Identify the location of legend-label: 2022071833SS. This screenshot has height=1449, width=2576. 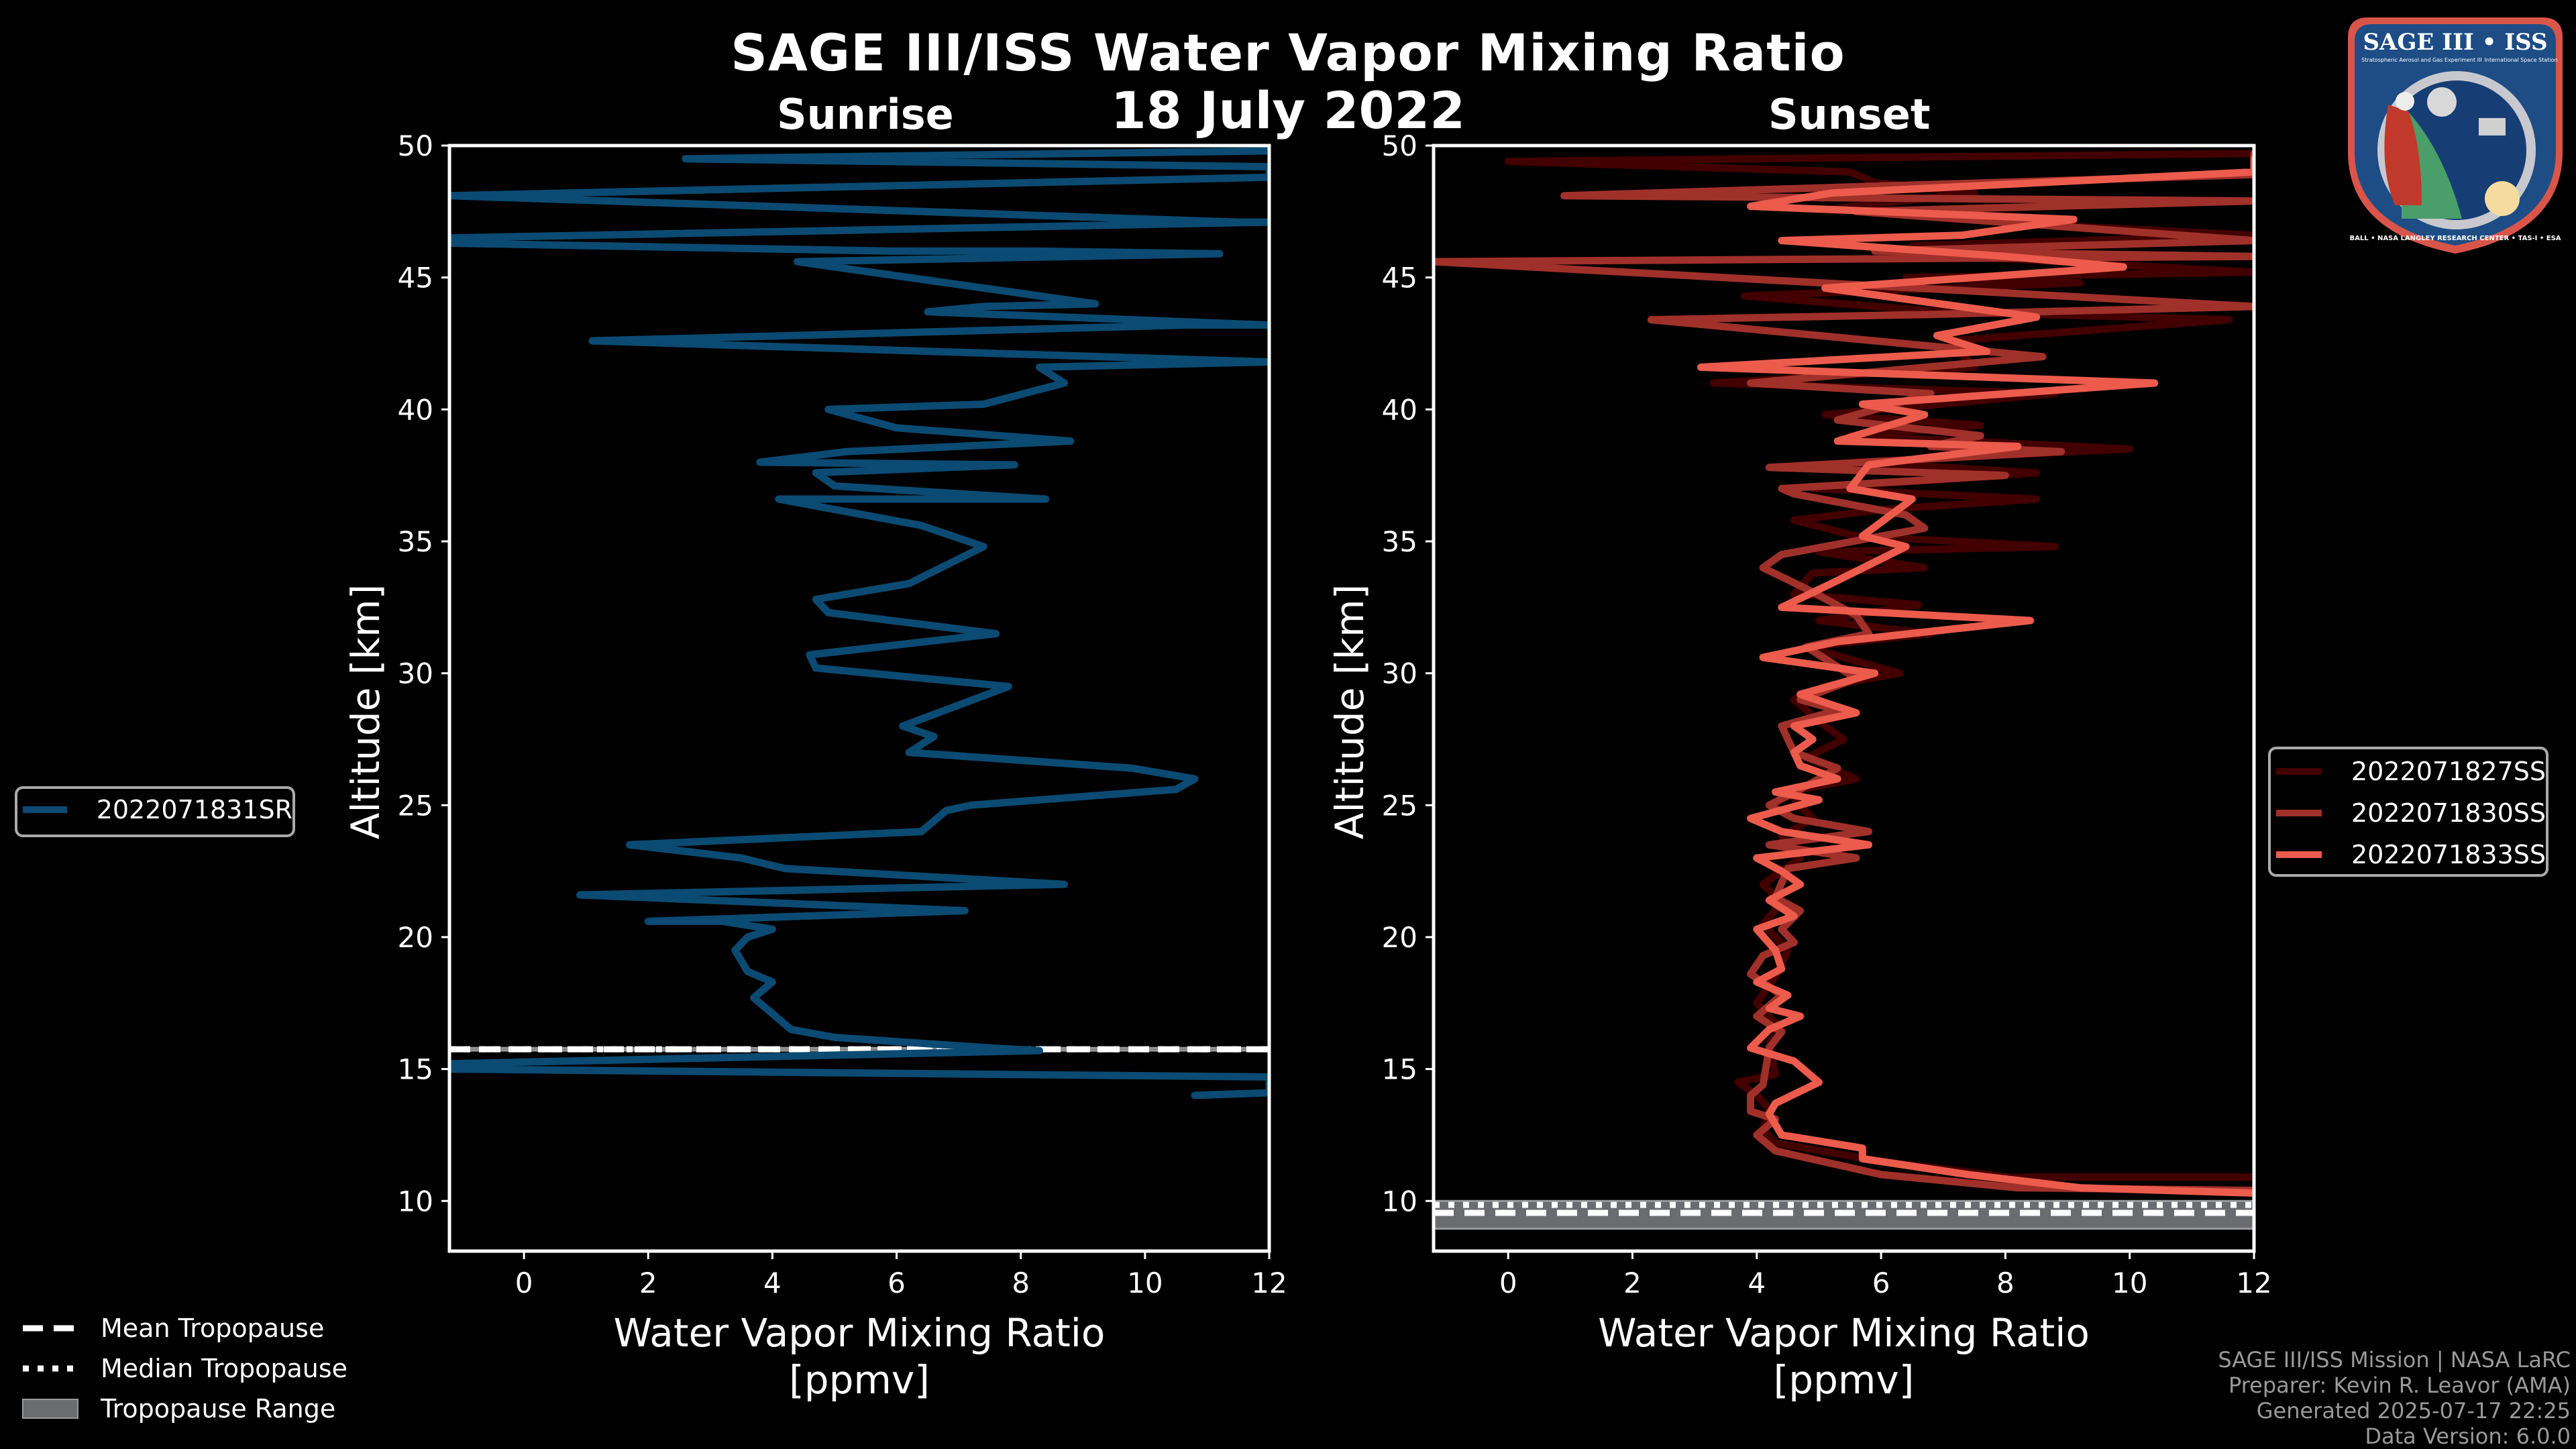
(2448, 854).